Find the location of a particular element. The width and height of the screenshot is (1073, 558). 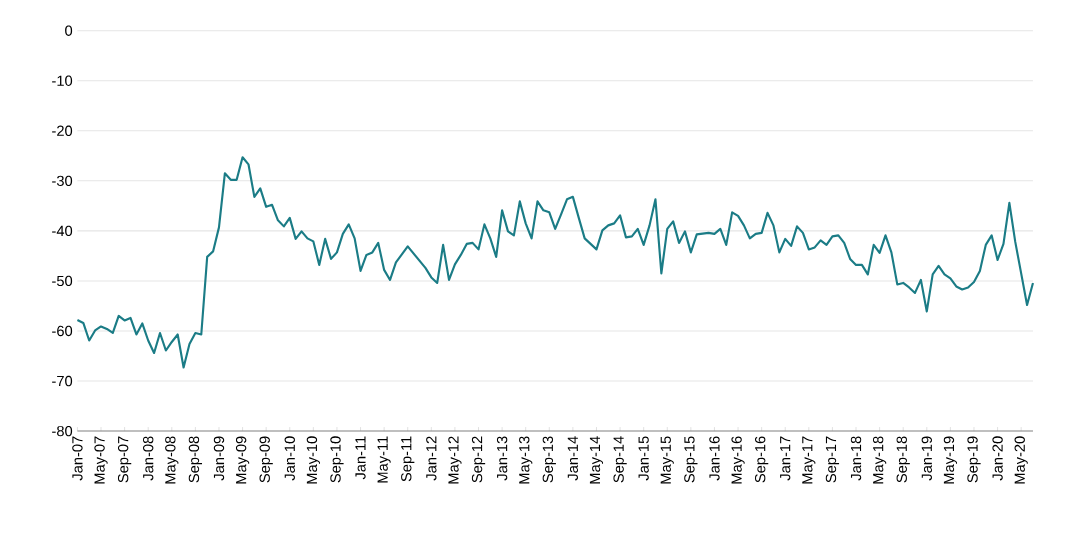

x-tick-label: Sep-12 is located at coordinates (478, 459).